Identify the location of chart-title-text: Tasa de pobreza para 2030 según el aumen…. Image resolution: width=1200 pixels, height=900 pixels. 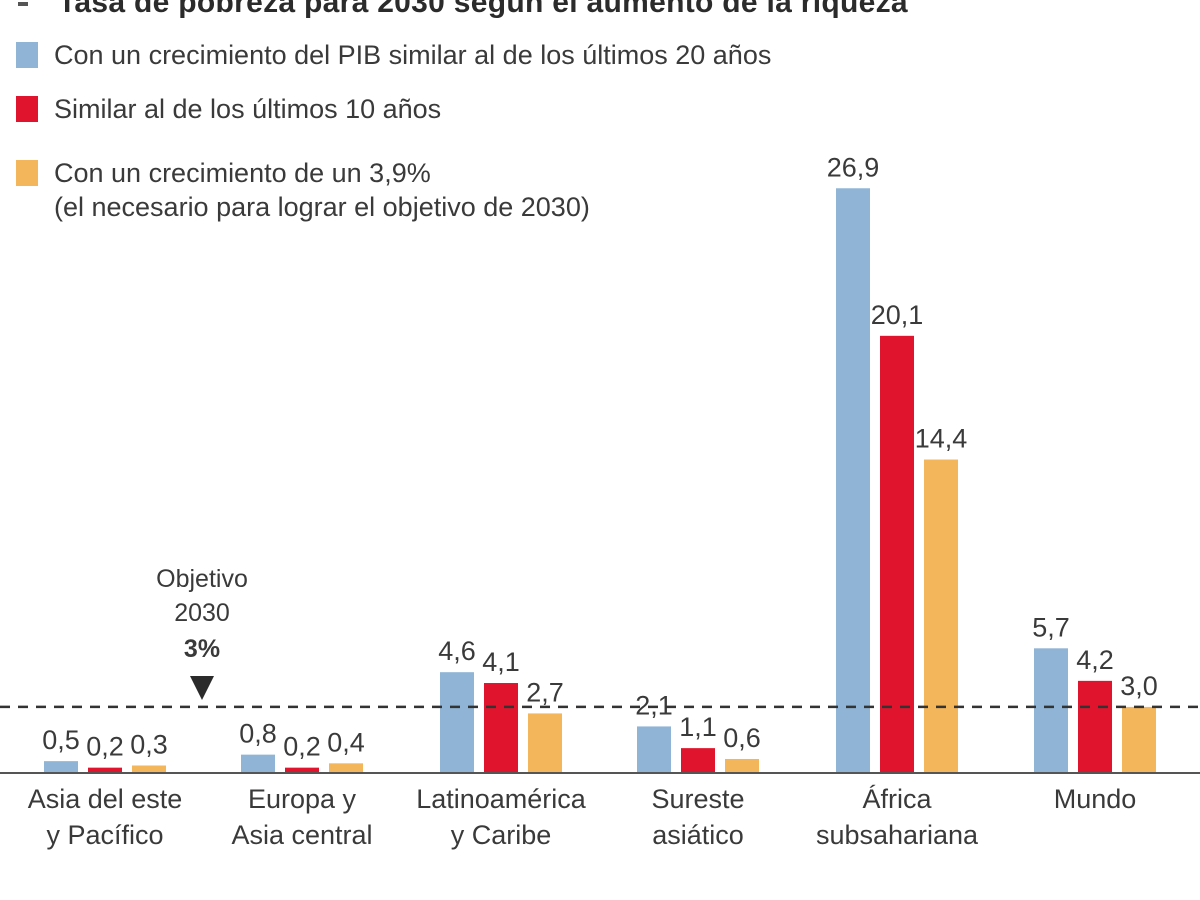
(483, 9).